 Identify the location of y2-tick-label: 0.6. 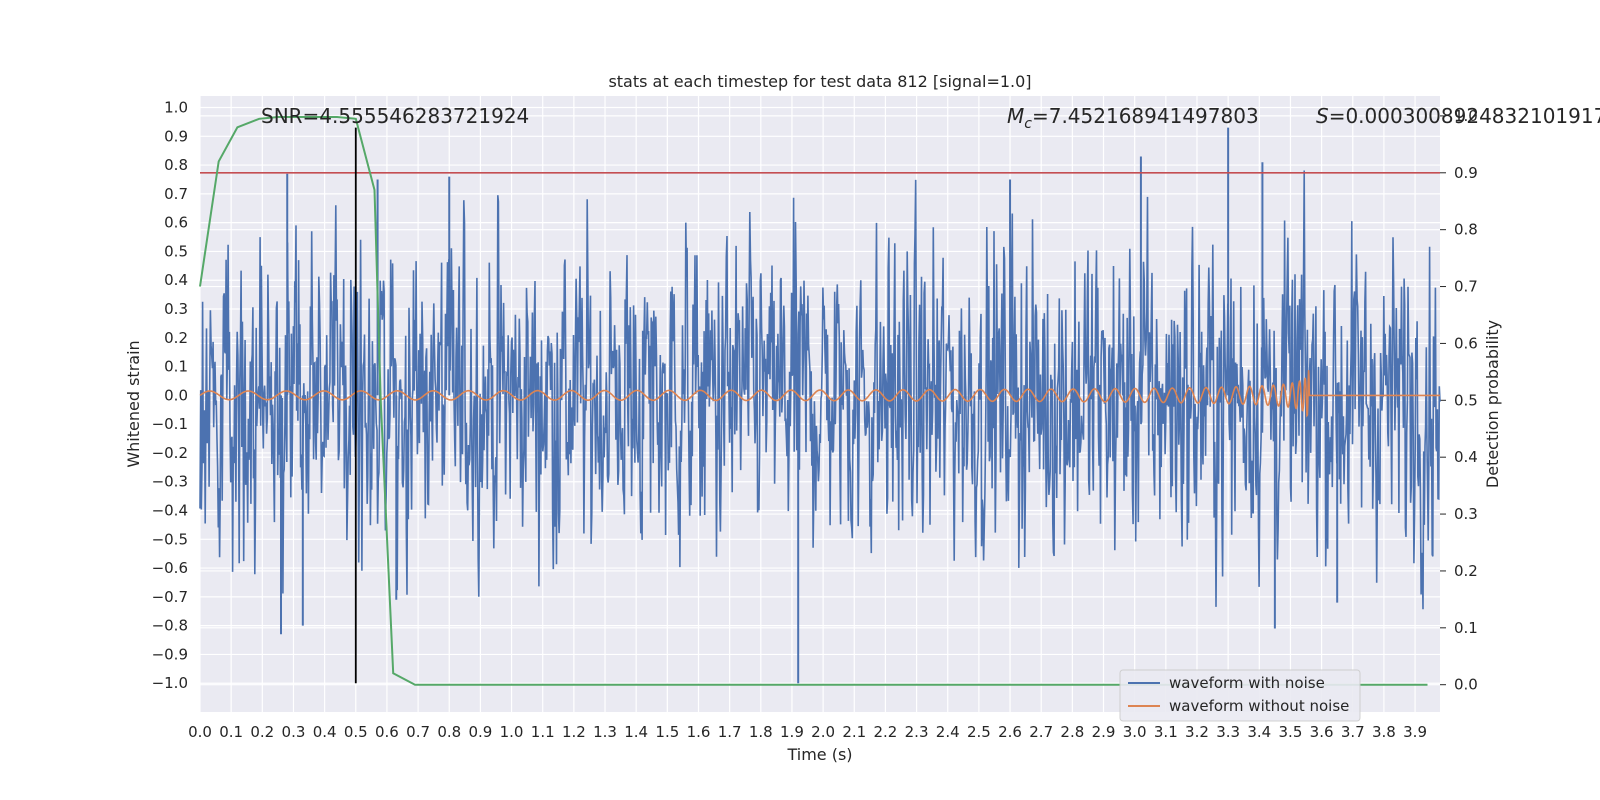
(1466, 343).